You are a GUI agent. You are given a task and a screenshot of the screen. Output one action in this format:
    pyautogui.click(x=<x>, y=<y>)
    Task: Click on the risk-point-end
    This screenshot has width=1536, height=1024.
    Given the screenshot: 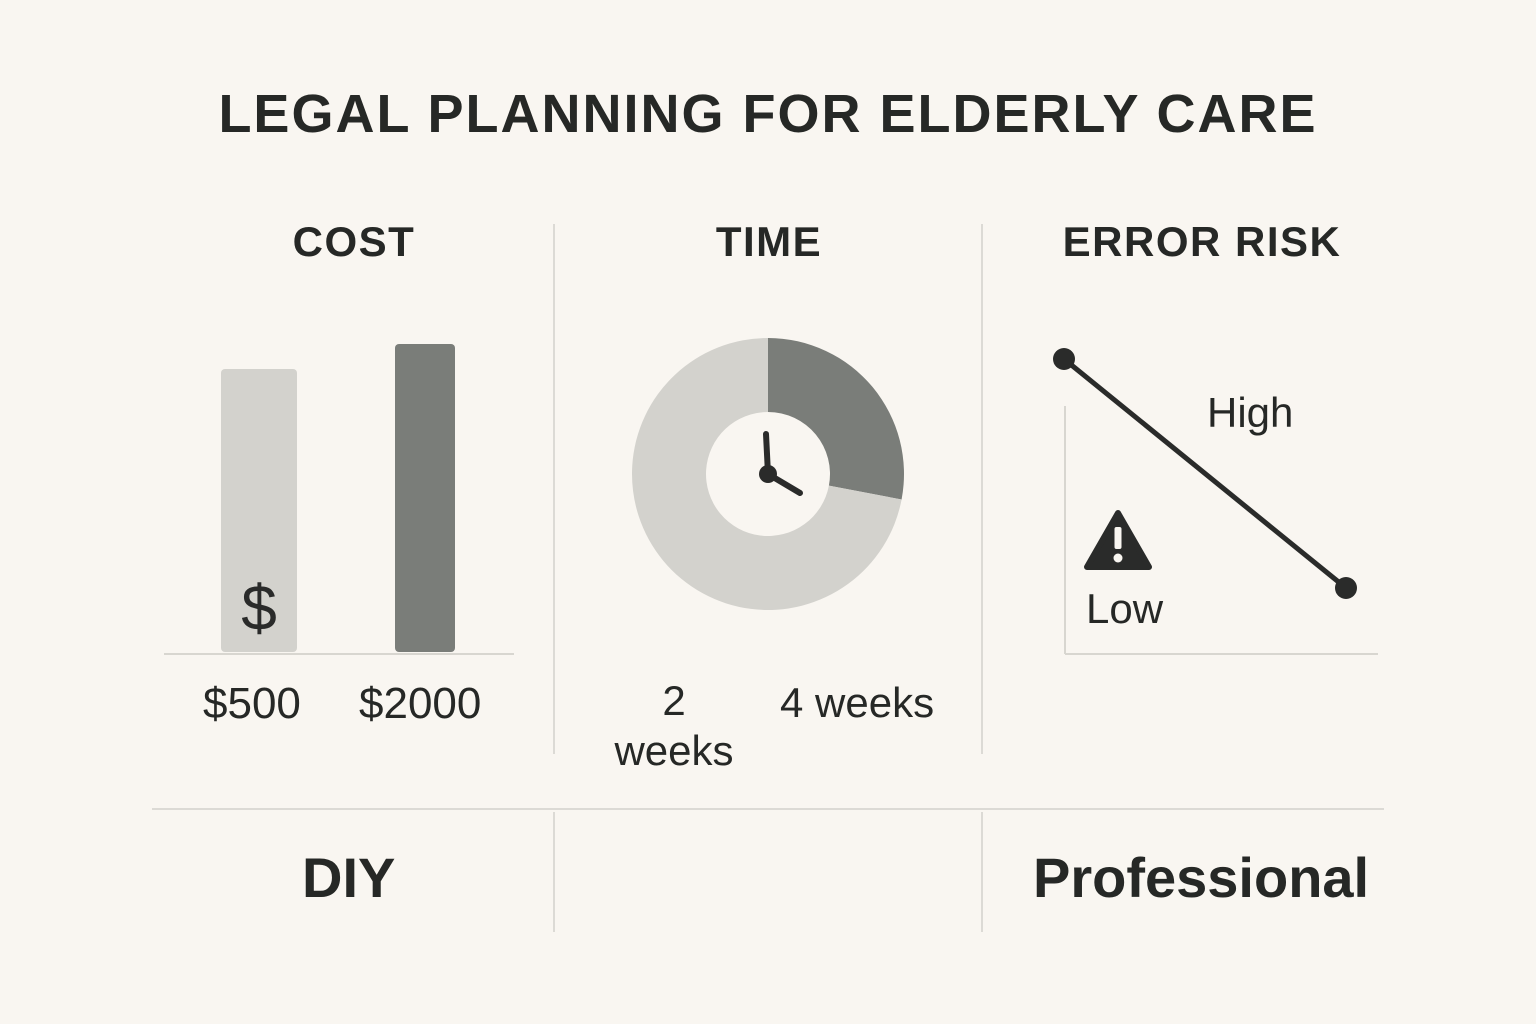 What is the action you would take?
    pyautogui.click(x=1346, y=588)
    